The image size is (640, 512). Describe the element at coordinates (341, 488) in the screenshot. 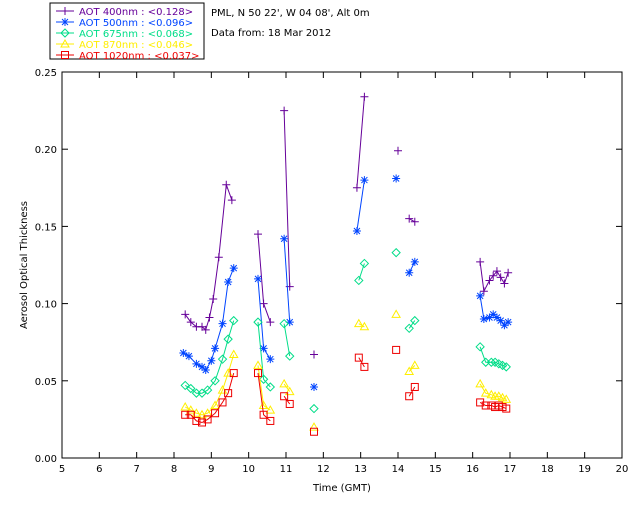

I see `x-axis-label: Time (GMT)` at that location.